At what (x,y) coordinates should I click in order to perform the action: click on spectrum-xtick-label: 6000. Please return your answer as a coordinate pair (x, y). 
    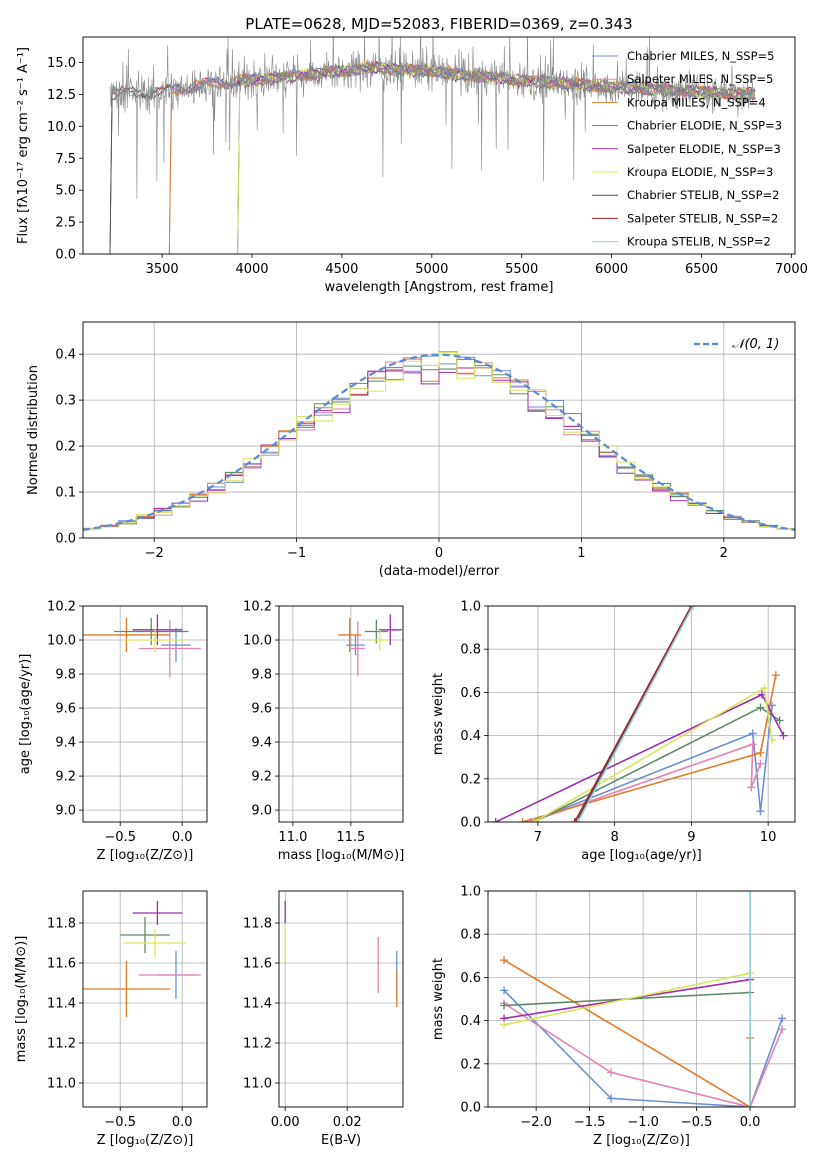
    Looking at the image, I should click on (611, 269).